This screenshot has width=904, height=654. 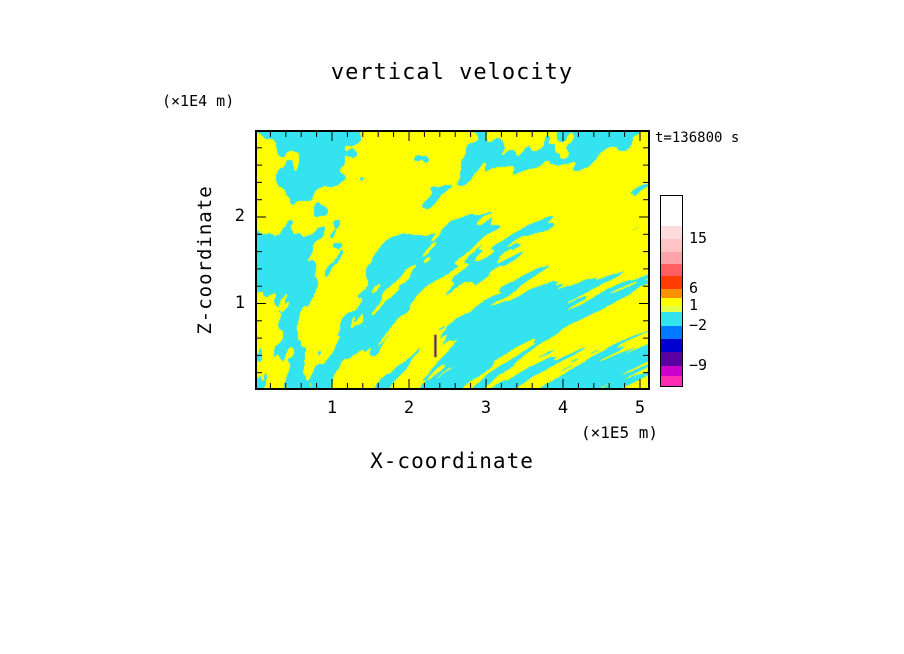 I want to click on time-annotation: t=136800 s, so click(x=697, y=138).